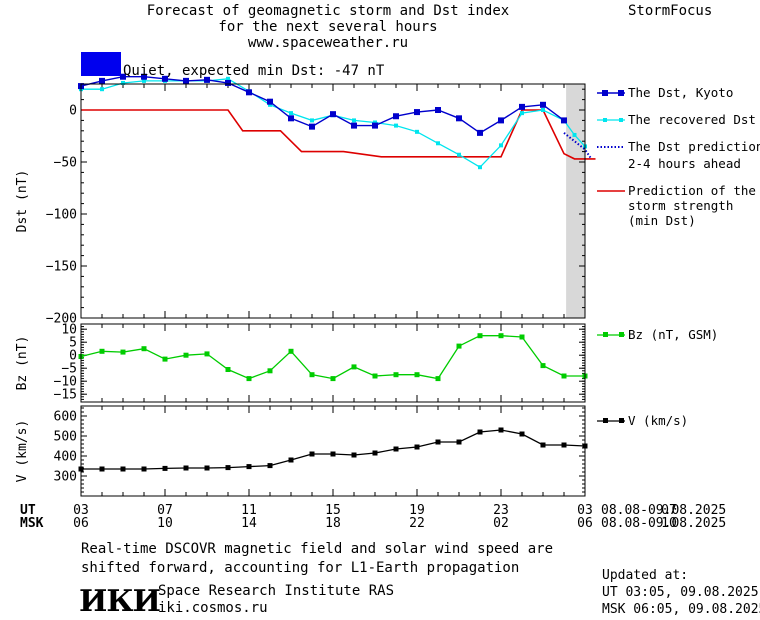  Describe the element at coordinates (81, 510) in the screenshot. I see `ut-tick-label: 03` at that location.